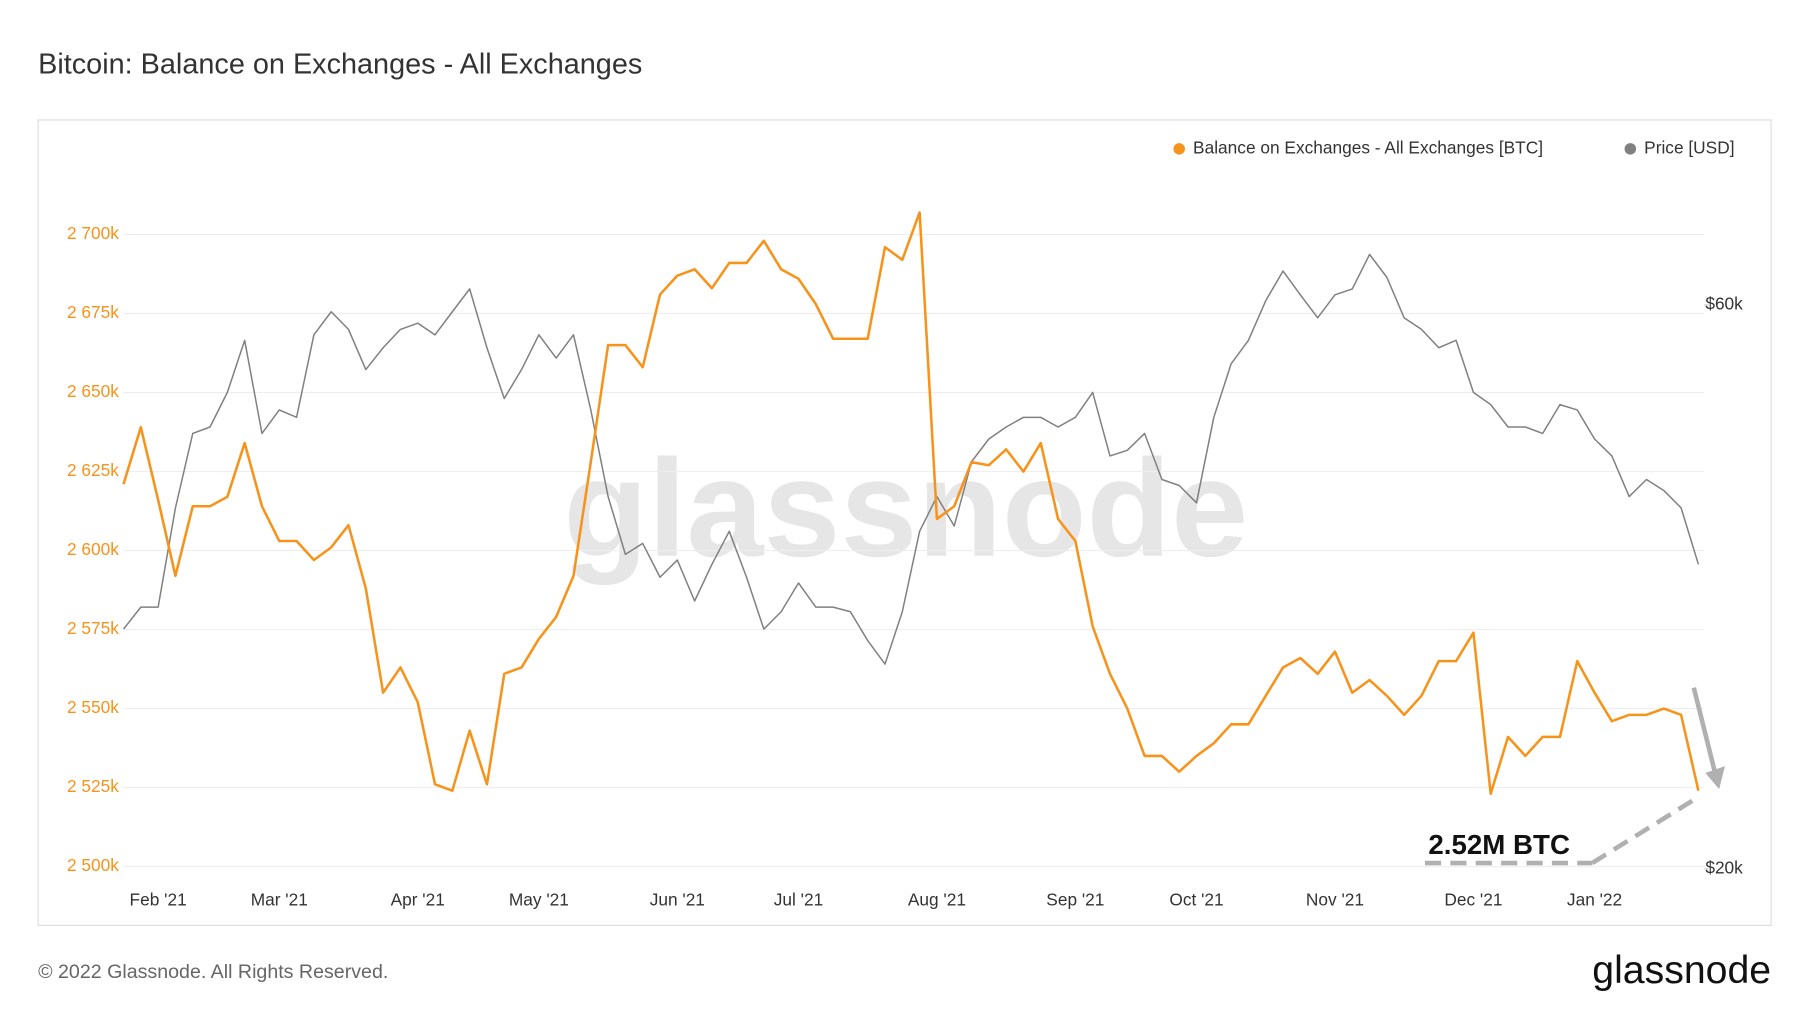 The image size is (1800, 1013). What do you see at coordinates (1594, 900) in the screenshot?
I see `x-tick-label: Jan '22` at bounding box center [1594, 900].